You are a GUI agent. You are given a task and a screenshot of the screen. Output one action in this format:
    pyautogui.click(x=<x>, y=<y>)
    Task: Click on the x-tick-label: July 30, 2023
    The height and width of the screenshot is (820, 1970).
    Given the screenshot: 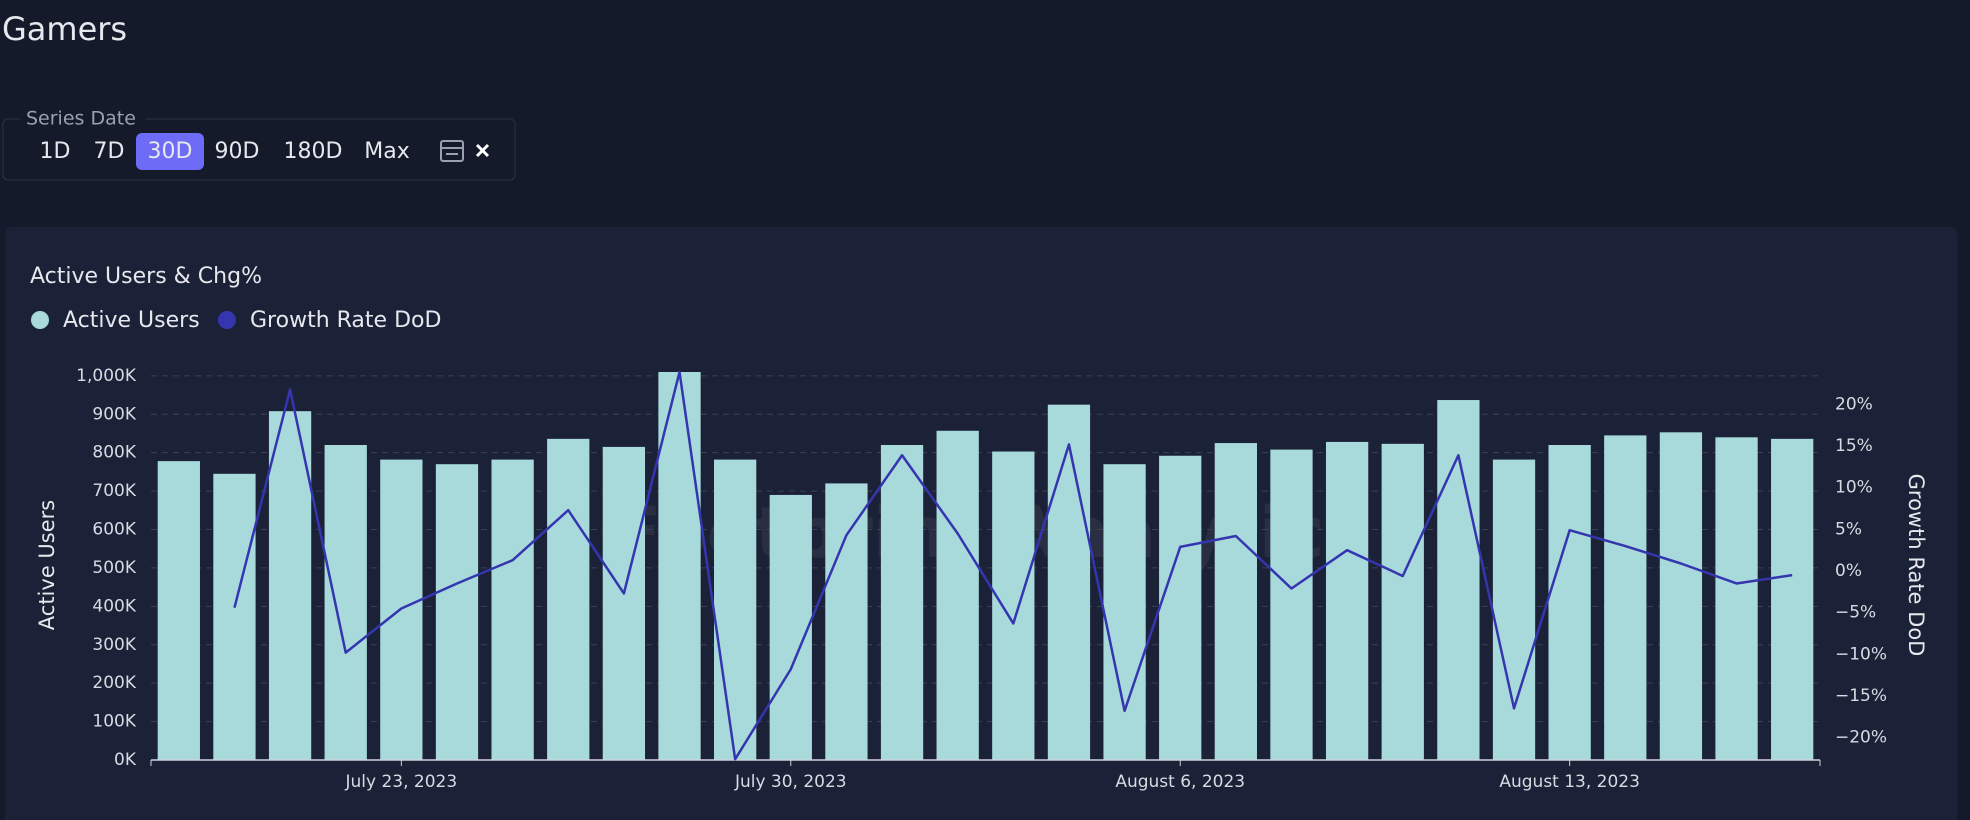 What is the action you would take?
    pyautogui.click(x=790, y=782)
    